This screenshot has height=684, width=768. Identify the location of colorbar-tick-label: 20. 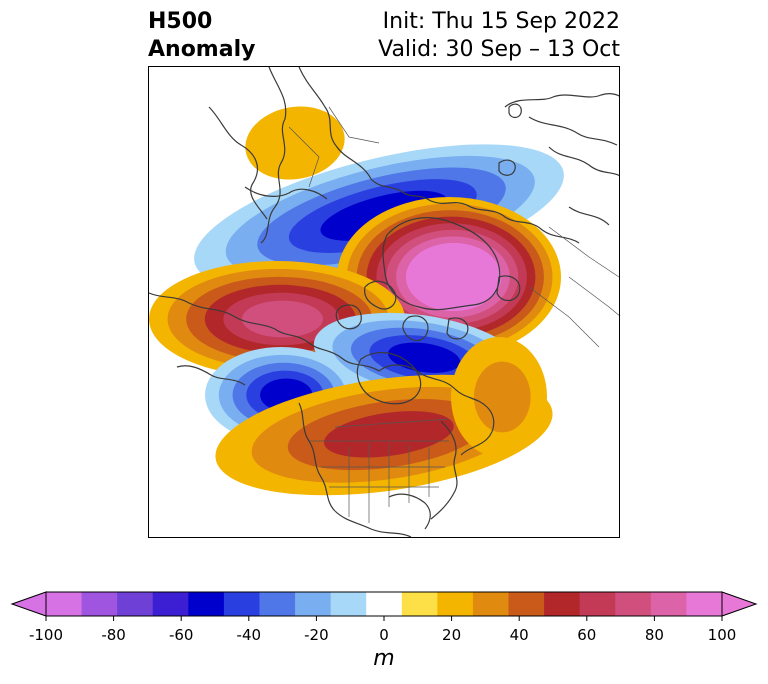
(452, 635).